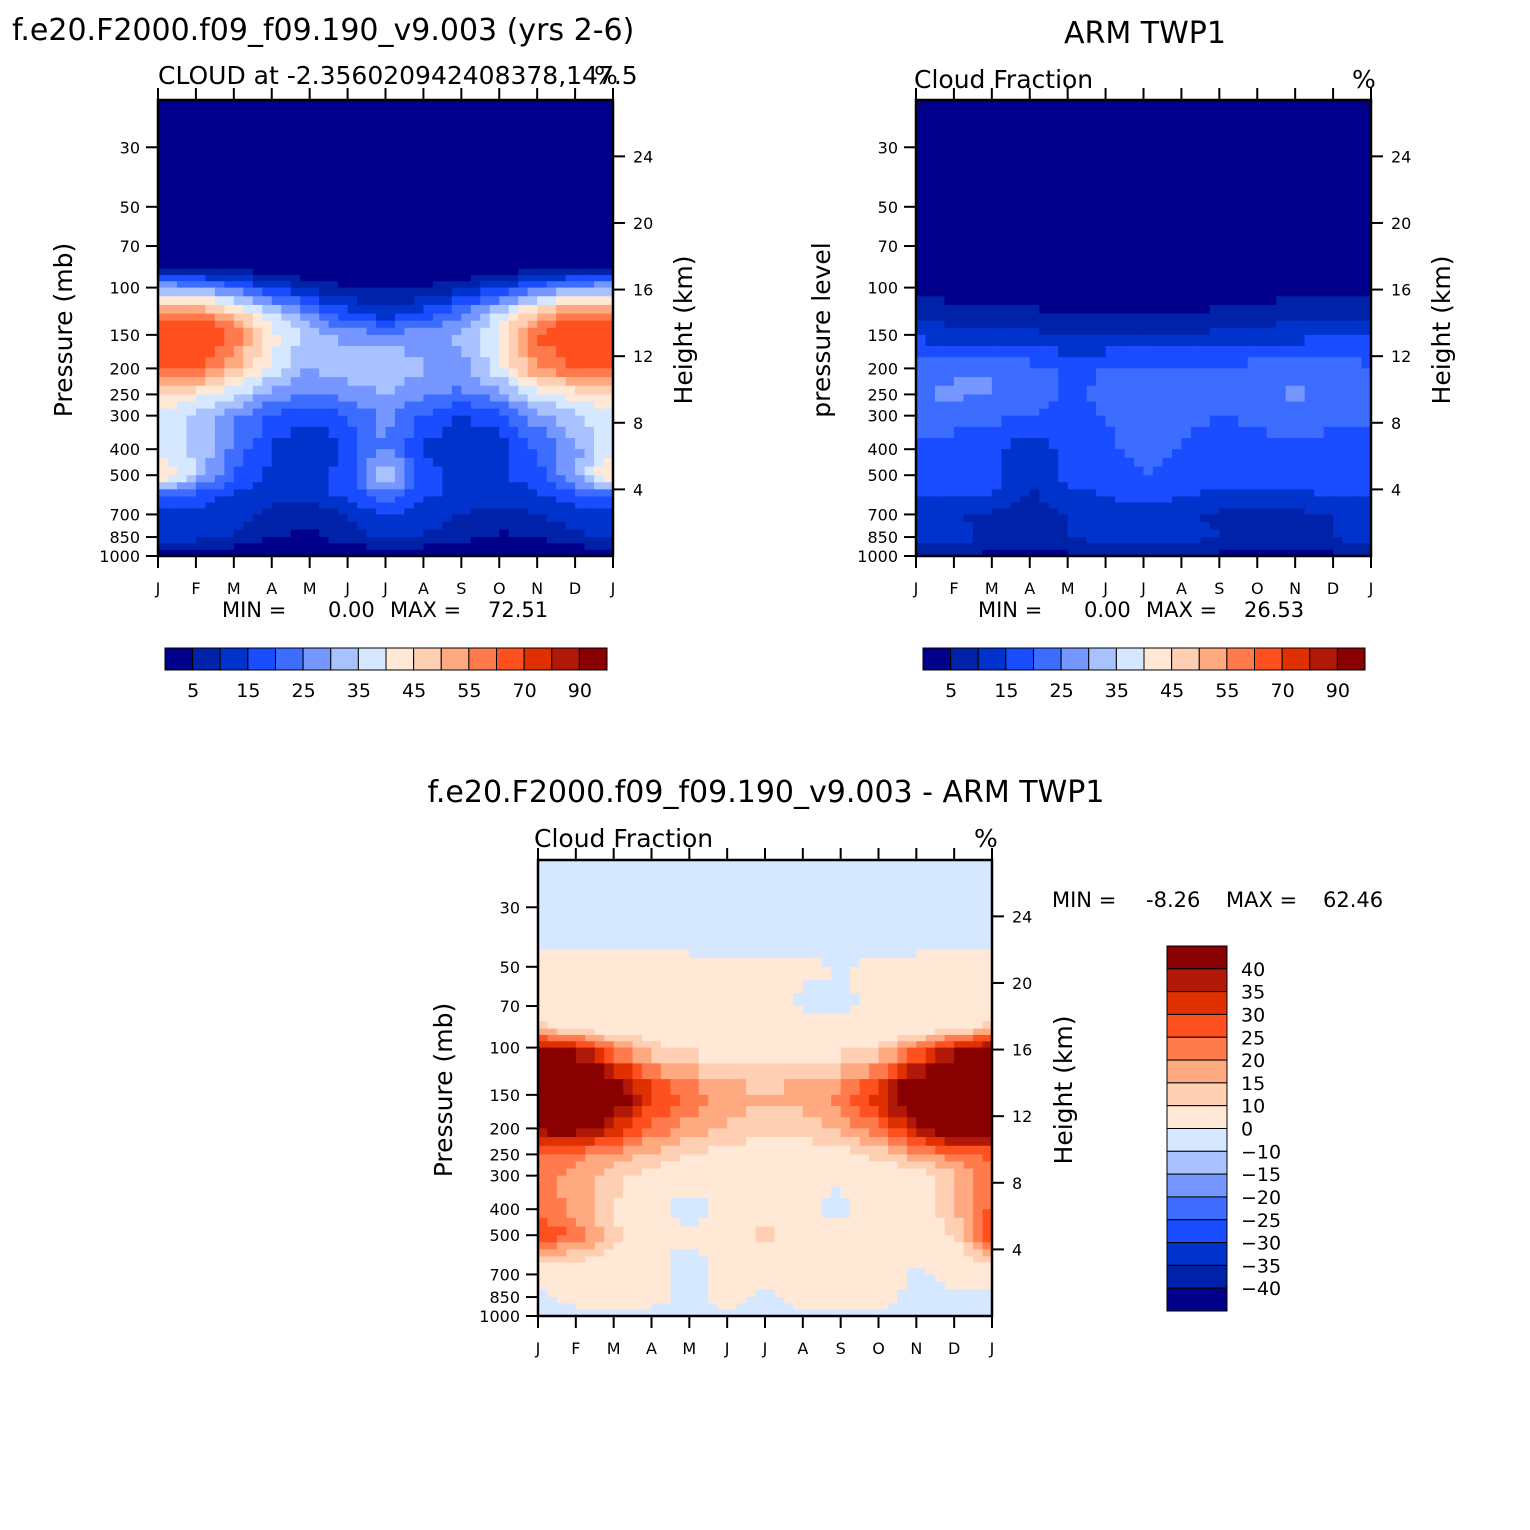  I want to click on month-tick-label: M, so click(234, 588).